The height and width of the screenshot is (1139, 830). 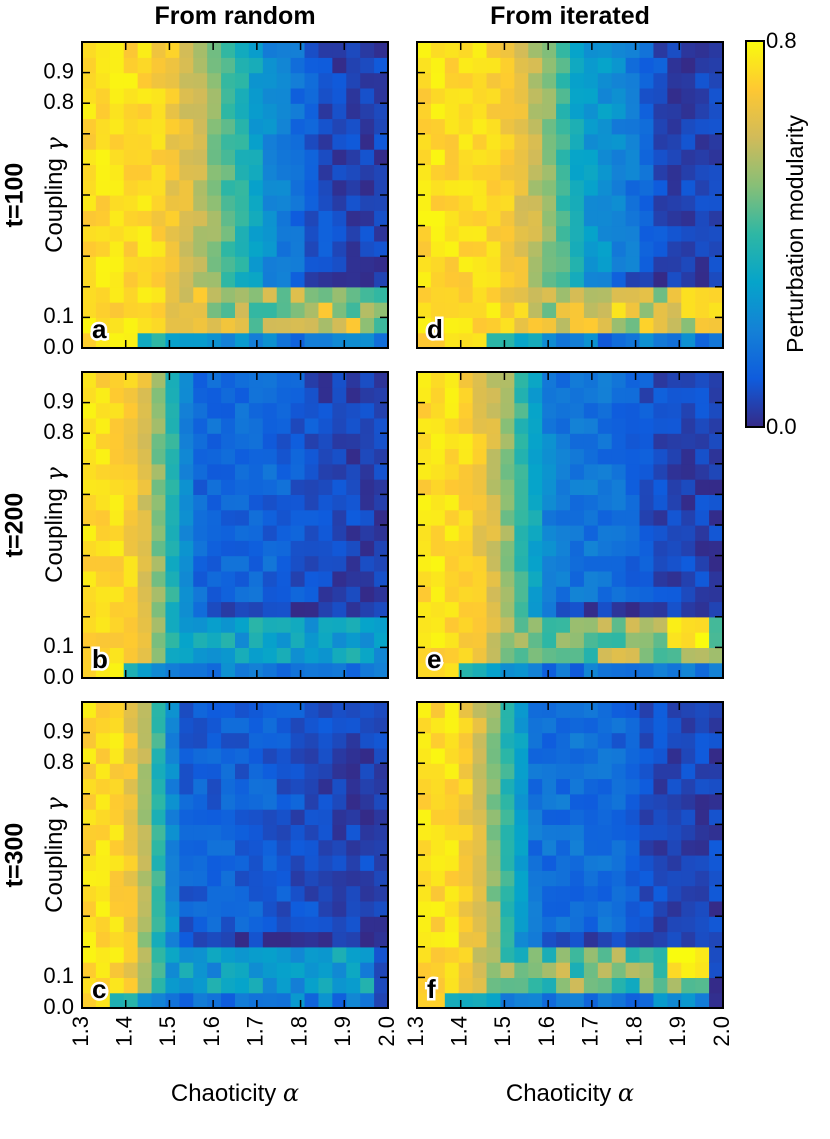 What do you see at coordinates (415, 1031) in the screenshot?
I see `x-tick-label: 1.3` at bounding box center [415, 1031].